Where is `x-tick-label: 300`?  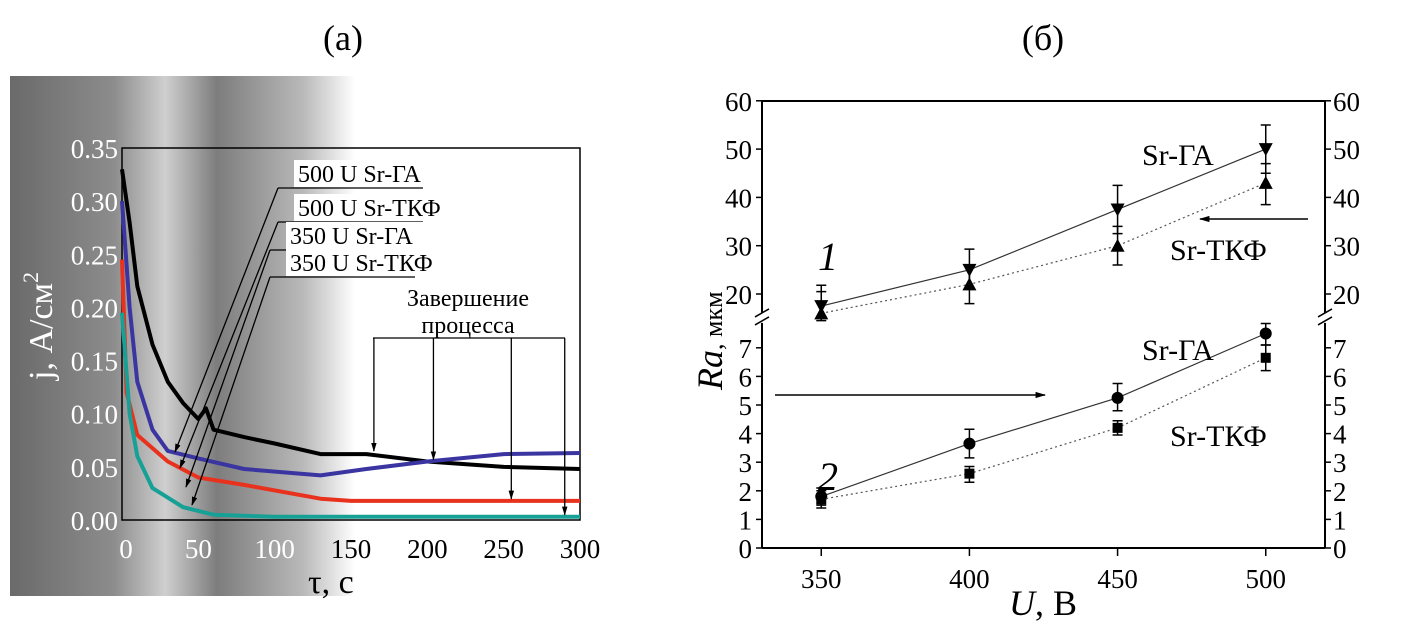 x-tick-label: 300 is located at coordinates (580, 549).